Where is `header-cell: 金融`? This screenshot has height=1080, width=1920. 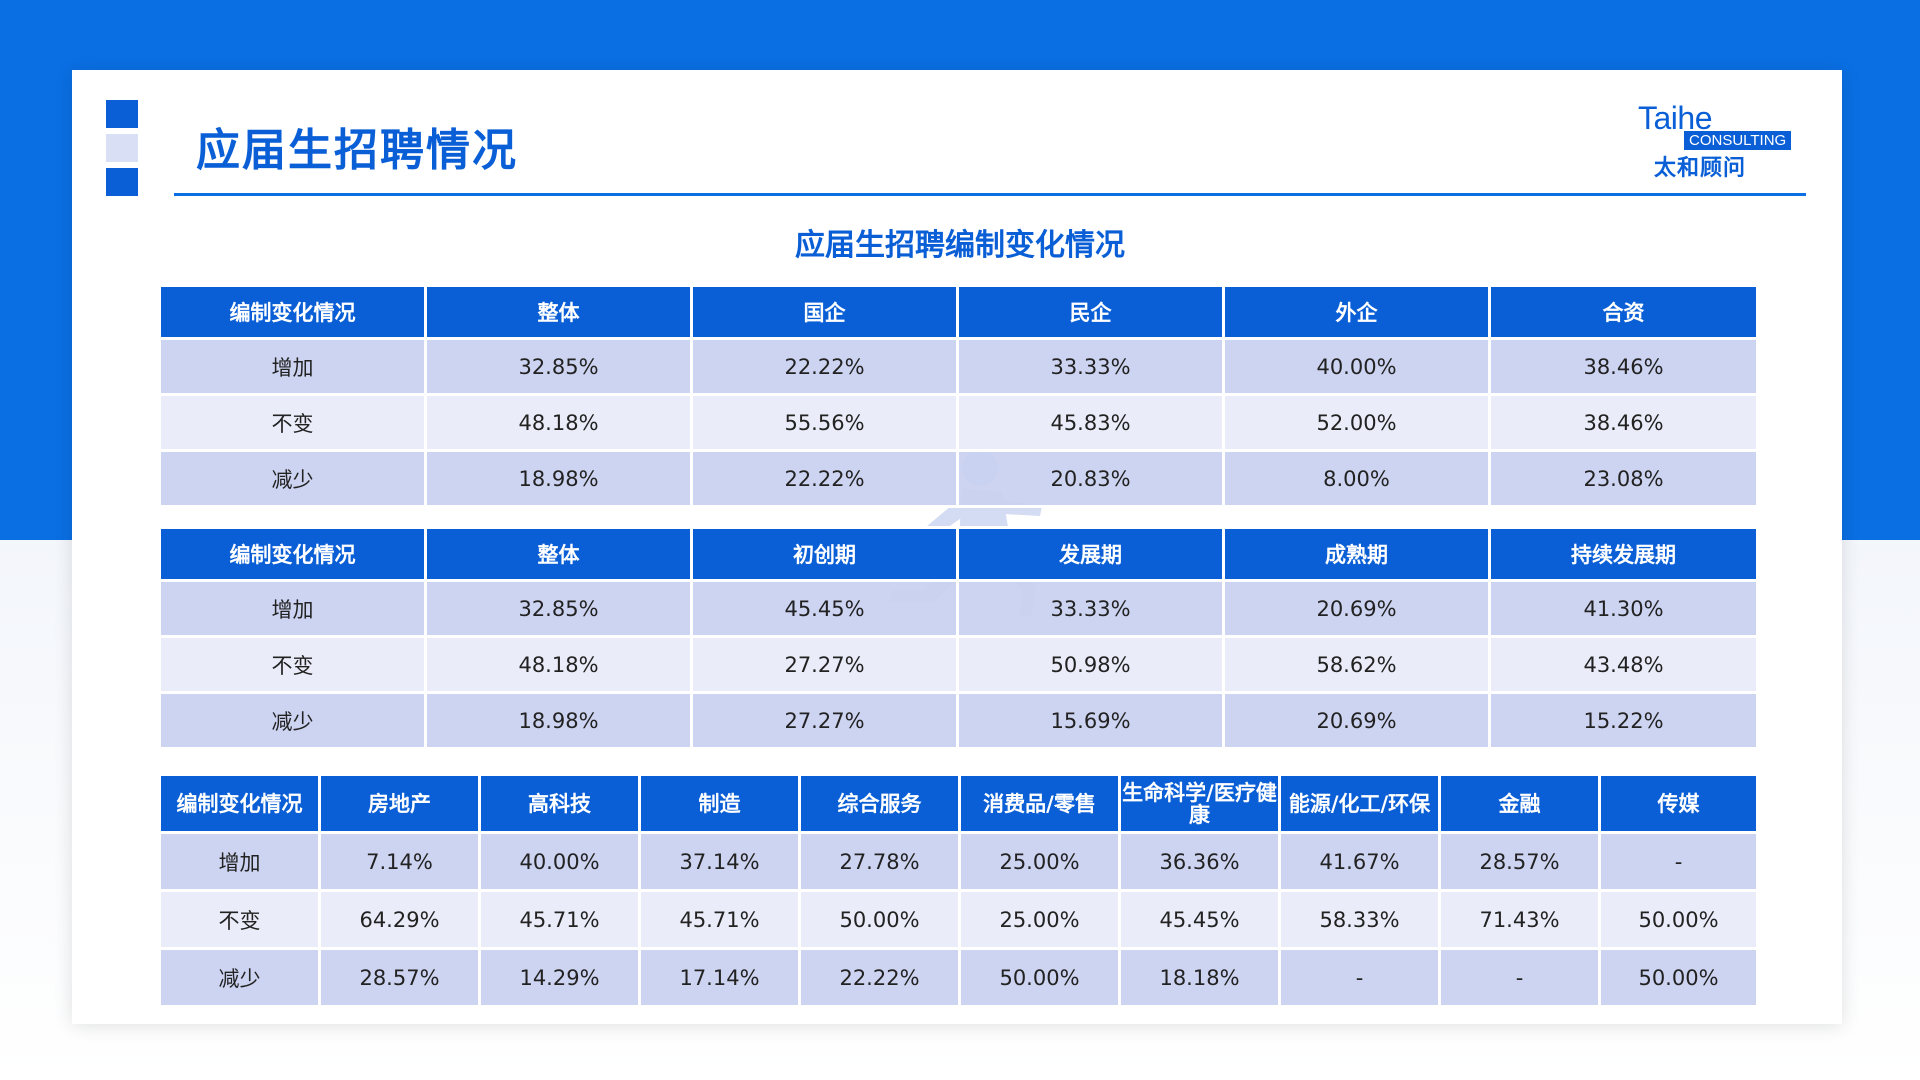 header-cell: 金融 is located at coordinates (1519, 803).